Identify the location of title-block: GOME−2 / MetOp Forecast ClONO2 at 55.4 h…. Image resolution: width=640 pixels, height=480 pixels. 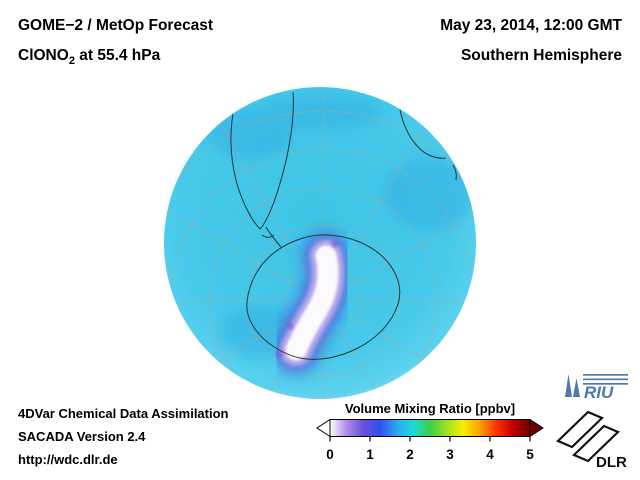
(115, 43).